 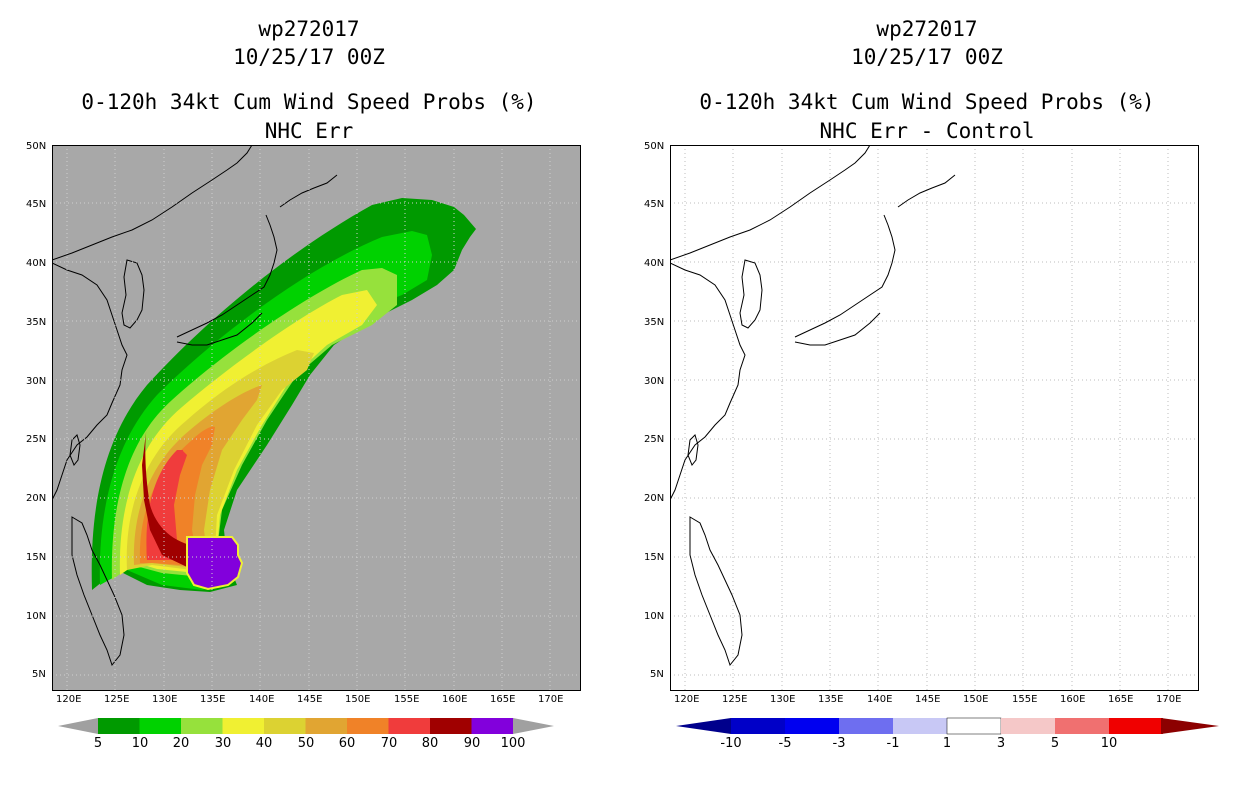 What do you see at coordinates (223, 743) in the screenshot?
I see `colorbar-label: 30` at bounding box center [223, 743].